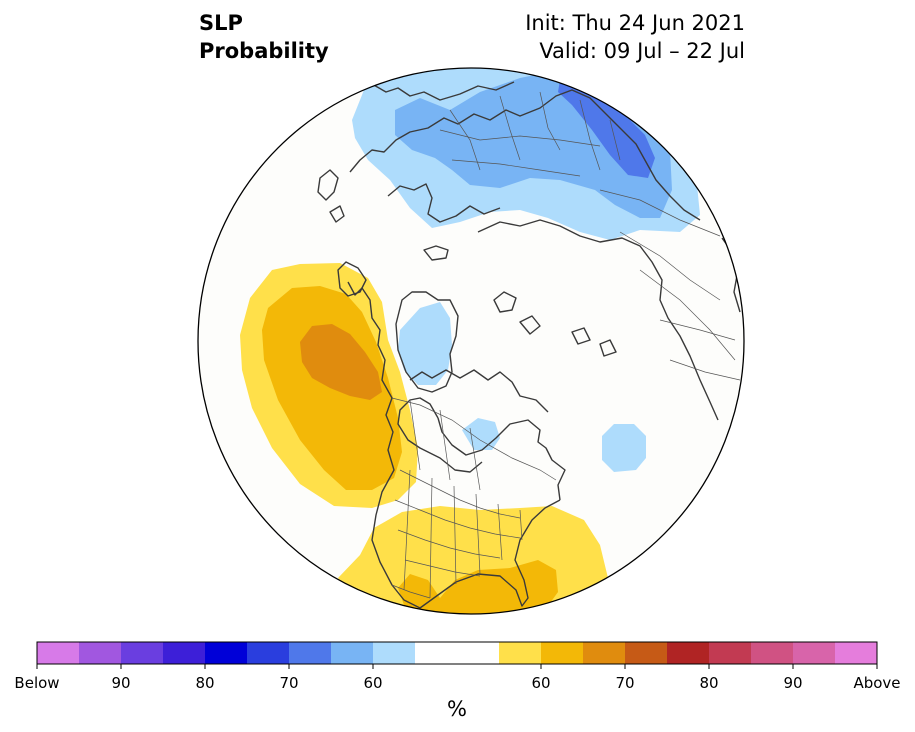 Image resolution: width=915 pixels, height=732 pixels. What do you see at coordinates (555, 324) in the screenshot?
I see `coast-arctic-islands` at bounding box center [555, 324].